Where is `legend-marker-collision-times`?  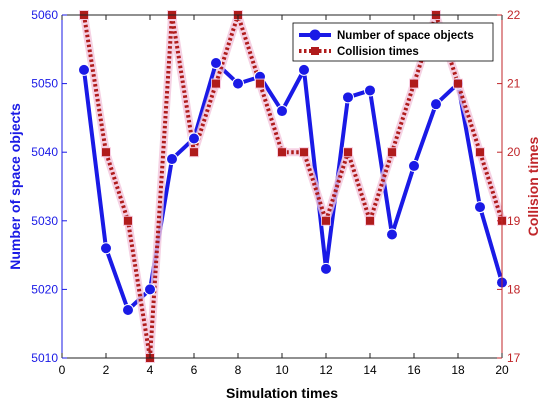
legend-marker-collision-times is located at coordinates (315, 51).